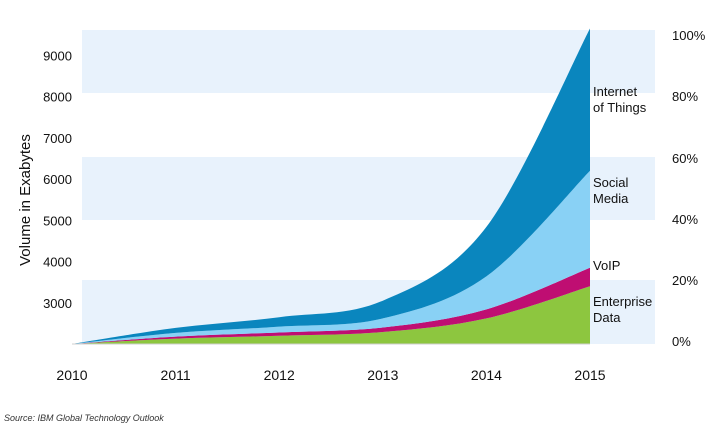 The image size is (720, 434). I want to click on y-tick-label: 5000, so click(57, 220).